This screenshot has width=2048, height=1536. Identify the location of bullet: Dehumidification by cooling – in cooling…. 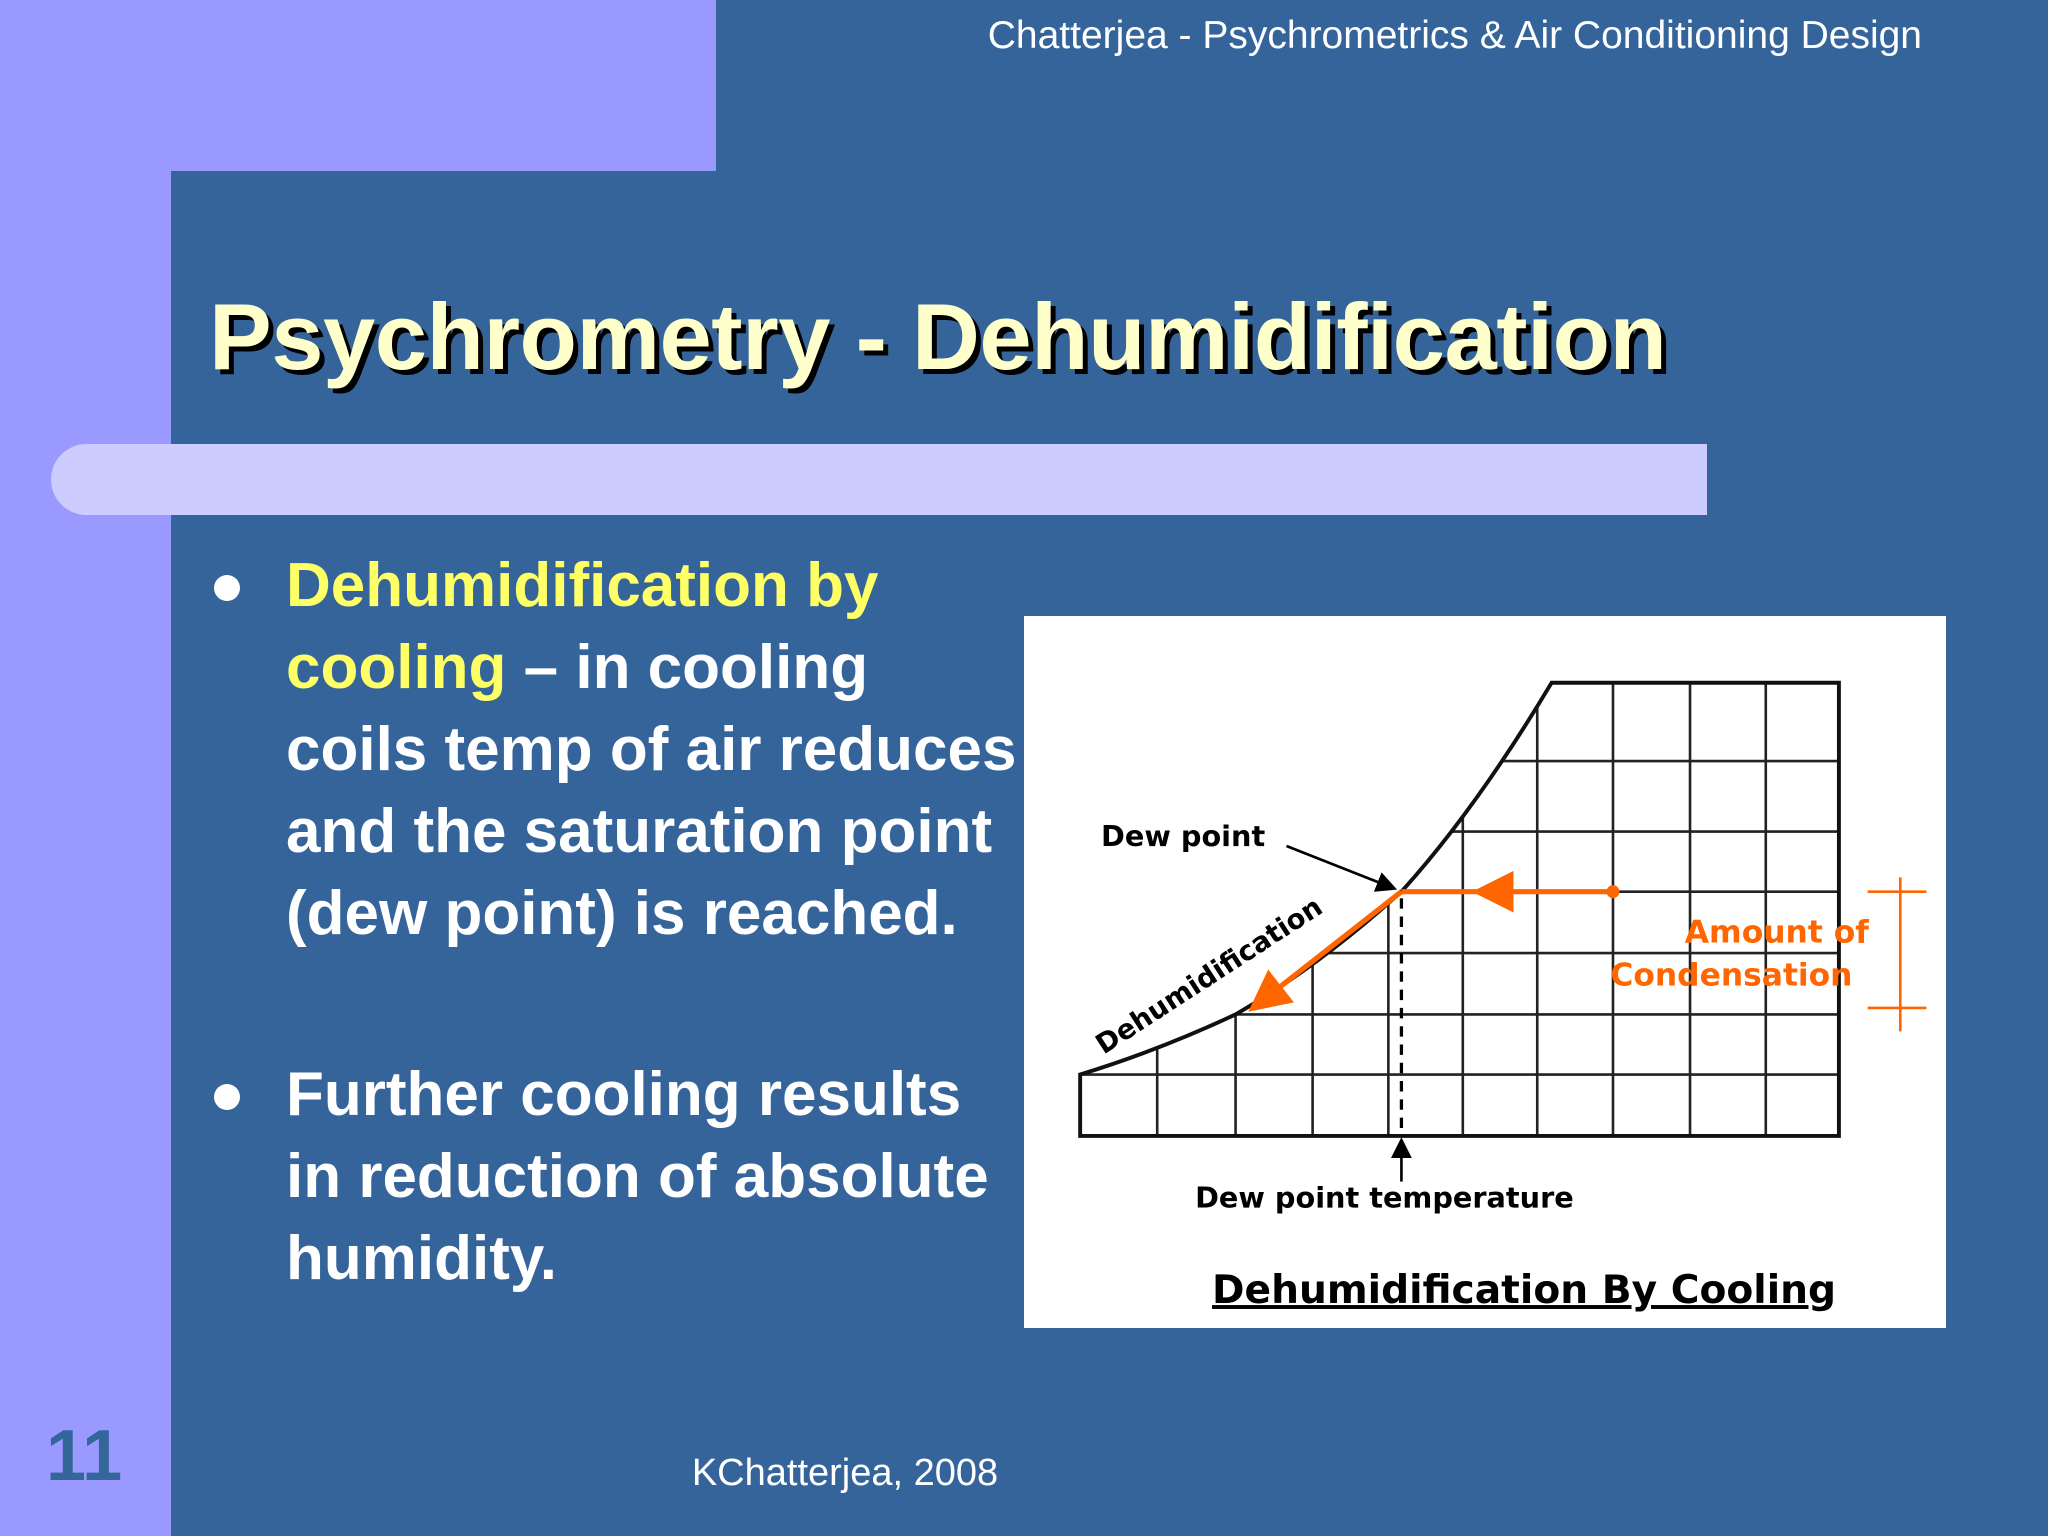
(617, 750).